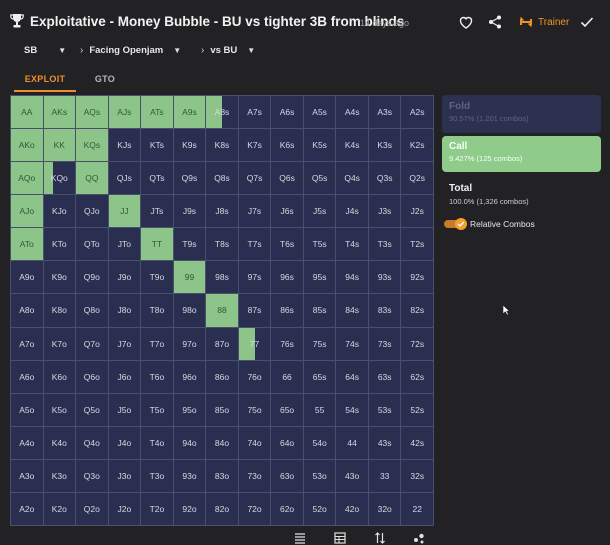  What do you see at coordinates (189, 277) in the screenshot?
I see `hand-cell: 99` at bounding box center [189, 277].